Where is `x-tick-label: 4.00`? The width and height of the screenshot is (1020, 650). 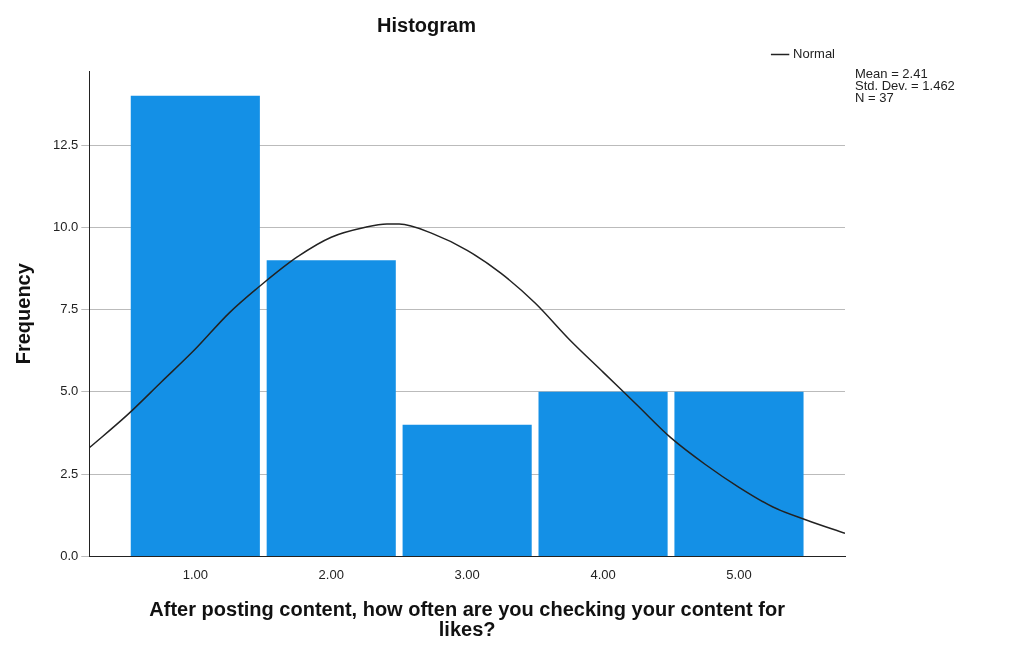
x-tick-label: 4.00 is located at coordinates (603, 574).